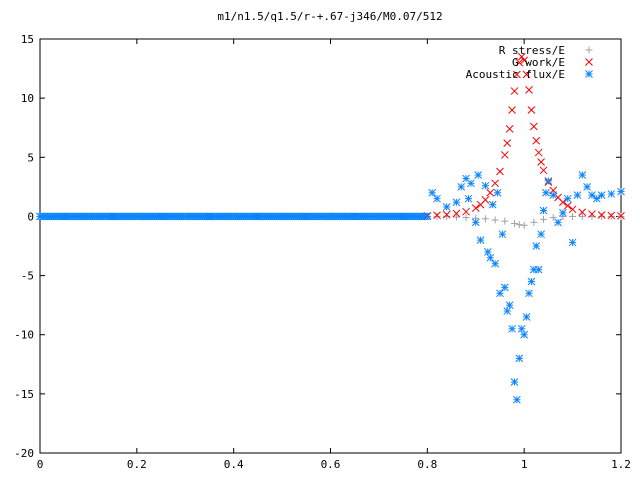 This screenshot has width=640, height=480. I want to click on y-tick-label: 15, so click(27, 39).